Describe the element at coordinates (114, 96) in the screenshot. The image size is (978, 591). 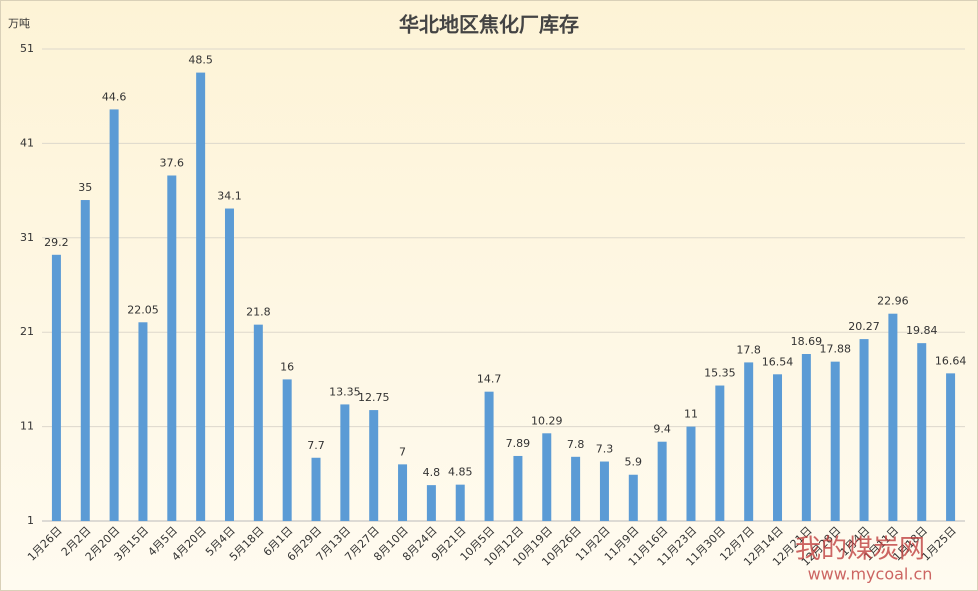
I see `data-label: 44.6` at that location.